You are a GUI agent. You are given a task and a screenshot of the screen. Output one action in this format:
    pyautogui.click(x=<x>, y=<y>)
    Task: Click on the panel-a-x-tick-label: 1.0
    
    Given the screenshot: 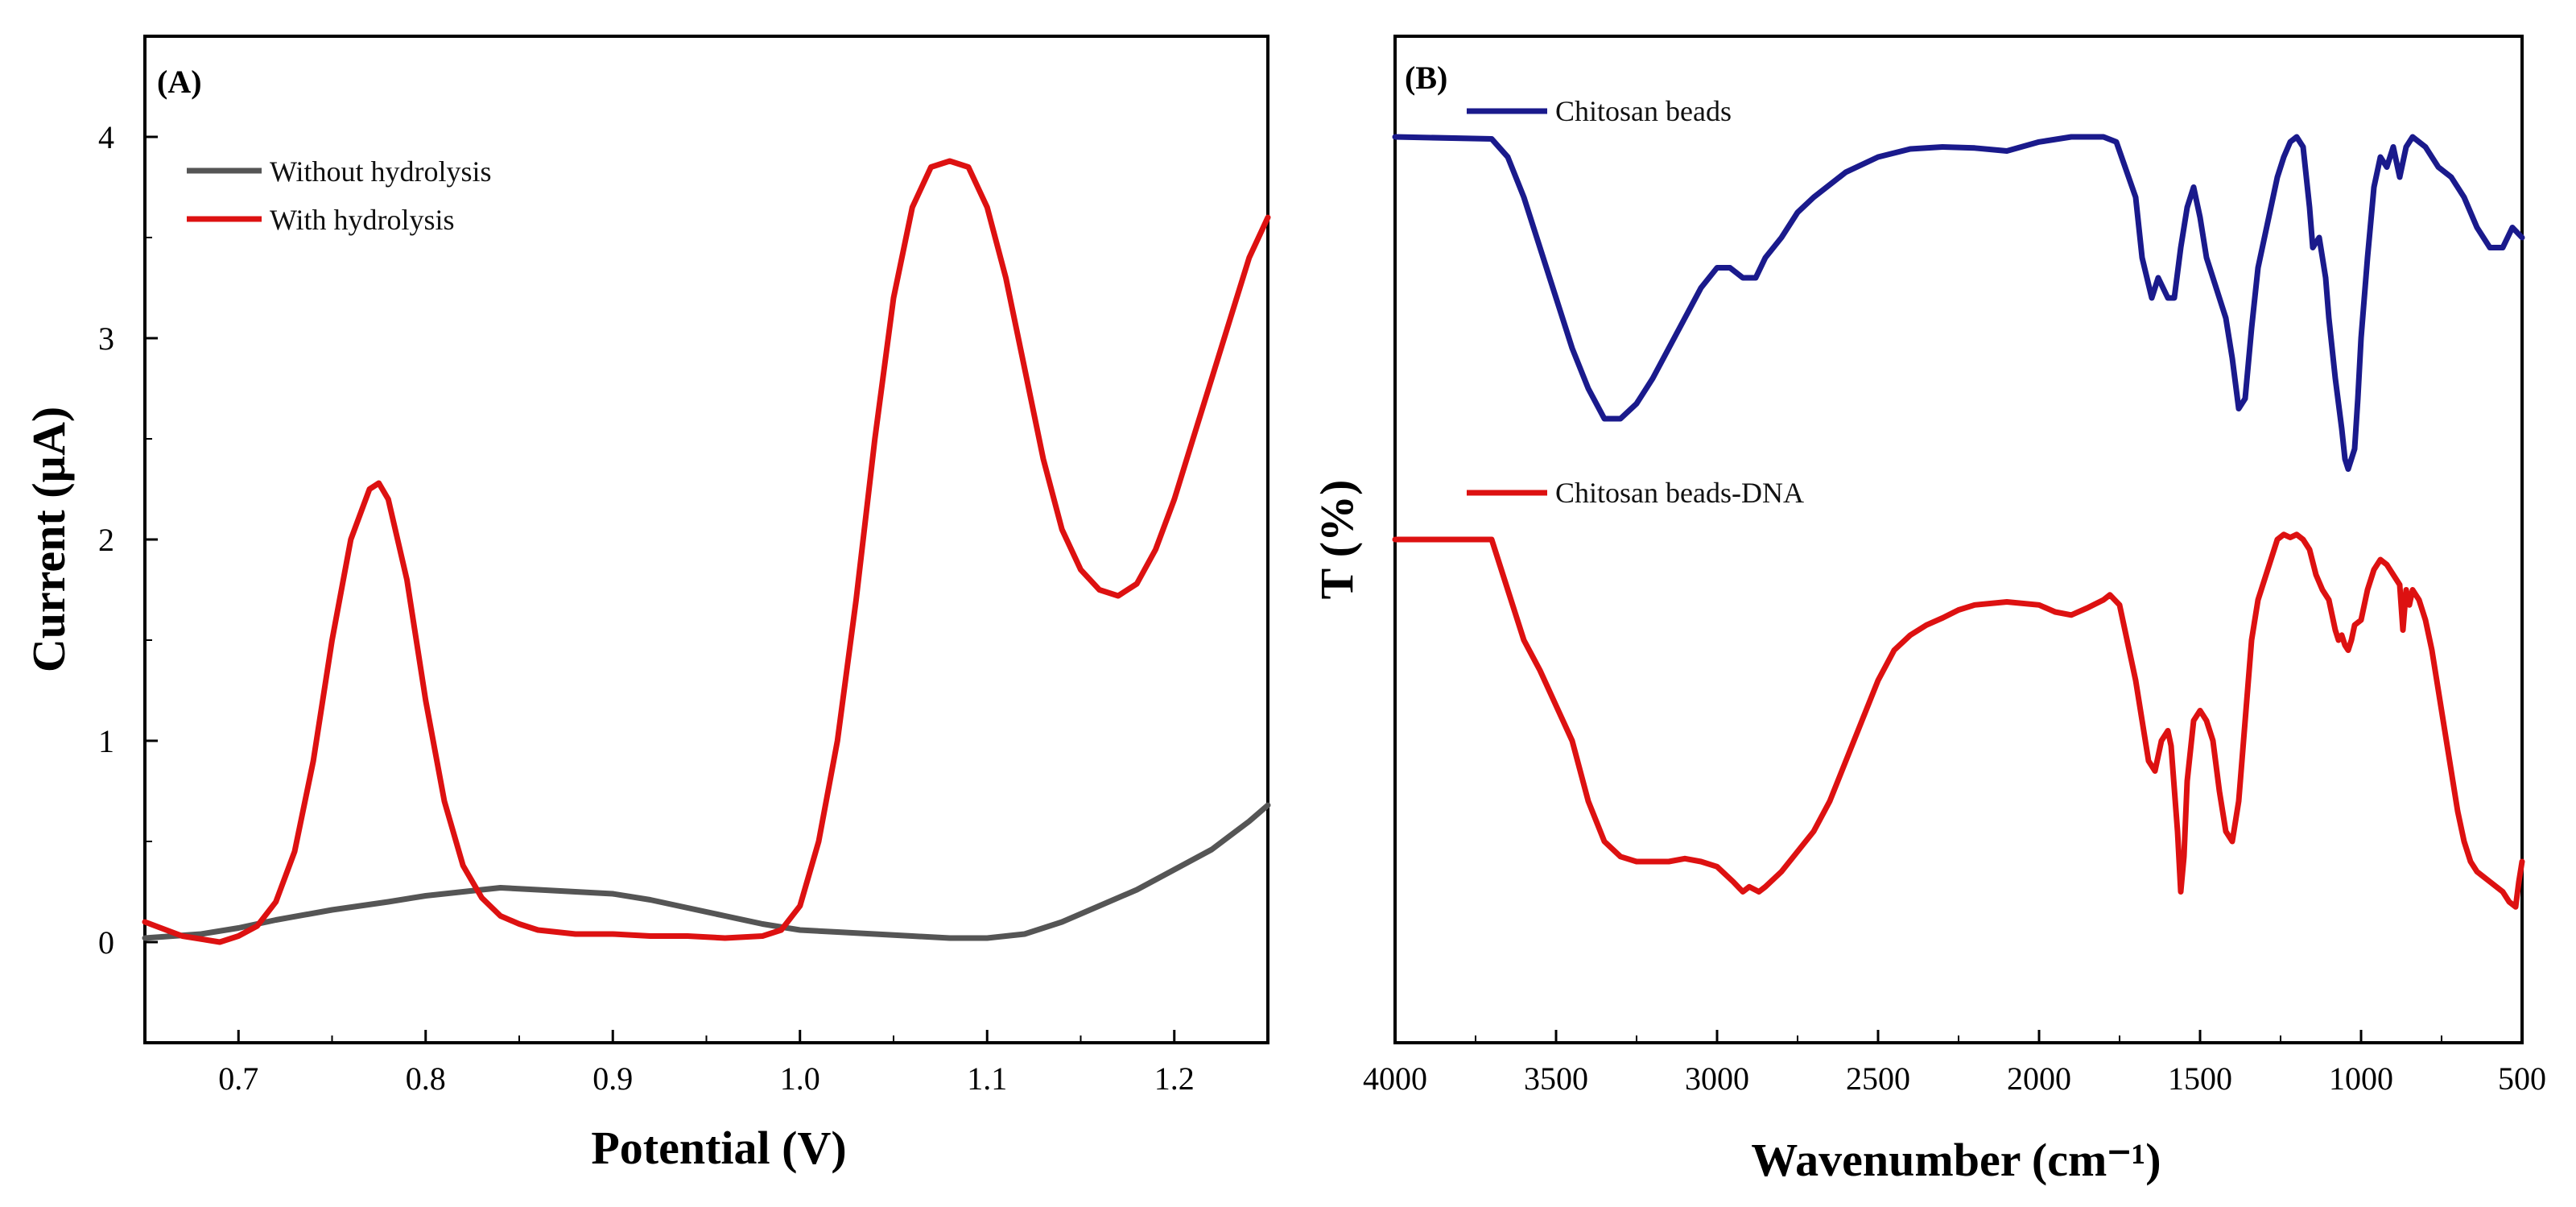 What is the action you would take?
    pyautogui.click(x=800, y=1078)
    